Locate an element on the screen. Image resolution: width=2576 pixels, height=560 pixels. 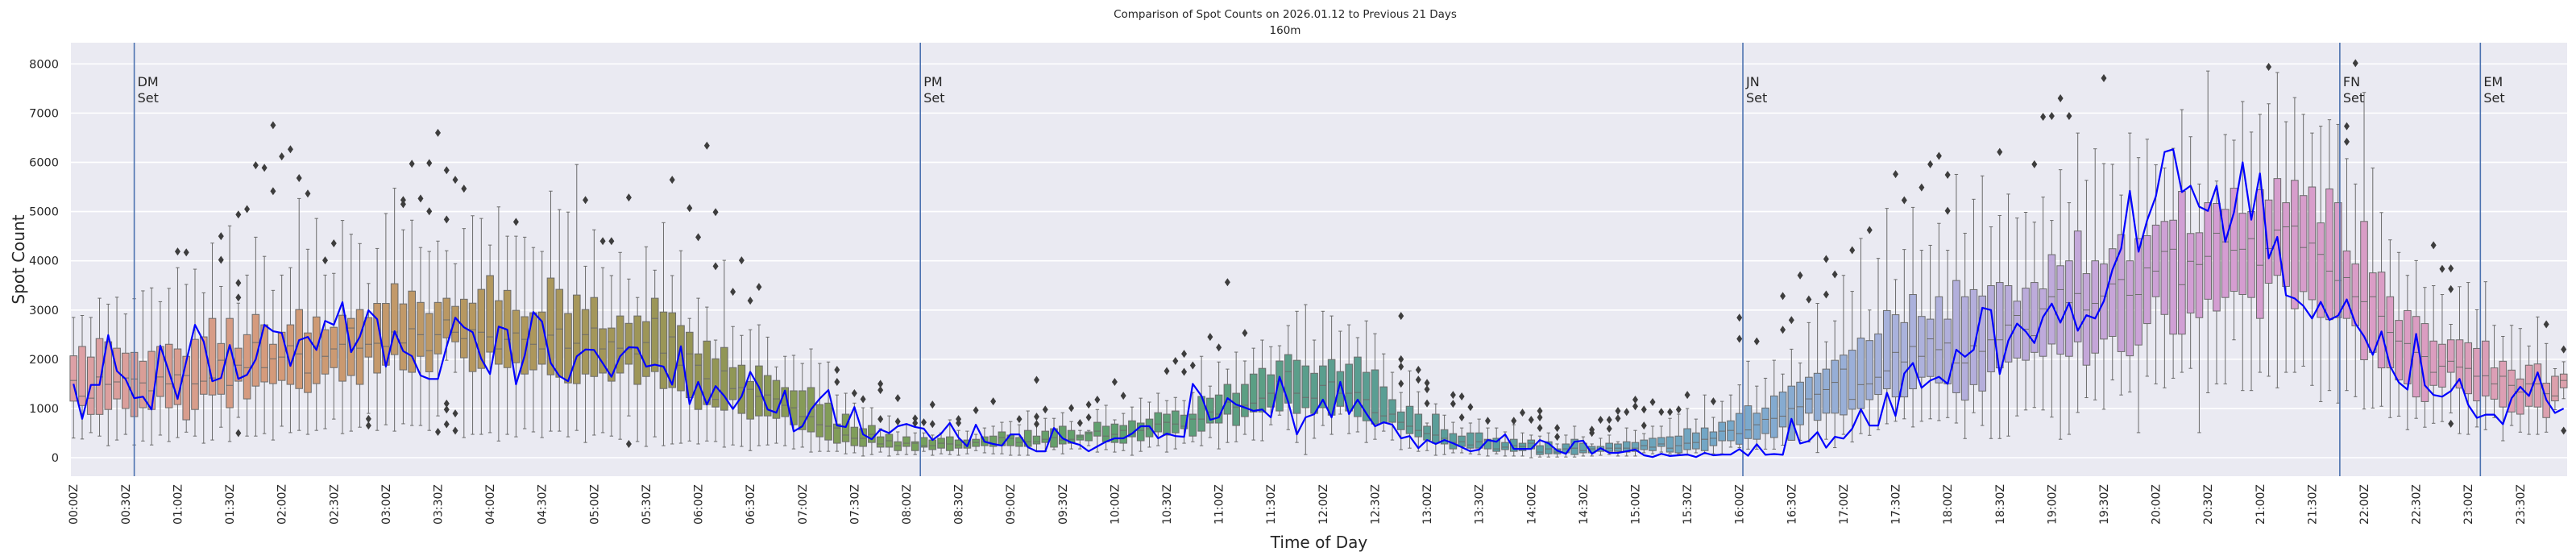
box-19:25Z is located at coordinates (2095, 274).